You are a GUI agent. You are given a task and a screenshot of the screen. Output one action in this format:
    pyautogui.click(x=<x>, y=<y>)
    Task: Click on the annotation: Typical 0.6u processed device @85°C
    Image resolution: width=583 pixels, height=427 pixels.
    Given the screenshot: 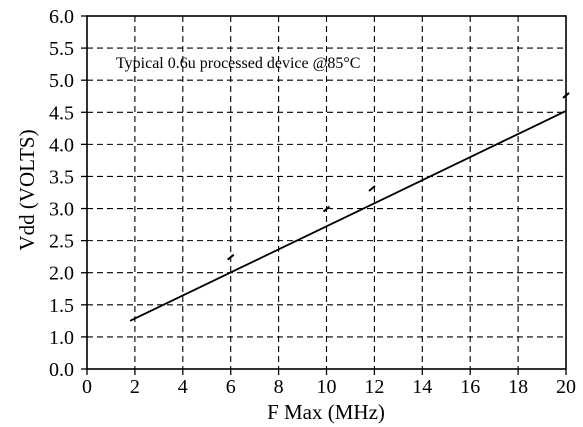 What is the action you would take?
    pyautogui.click(x=238, y=63)
    